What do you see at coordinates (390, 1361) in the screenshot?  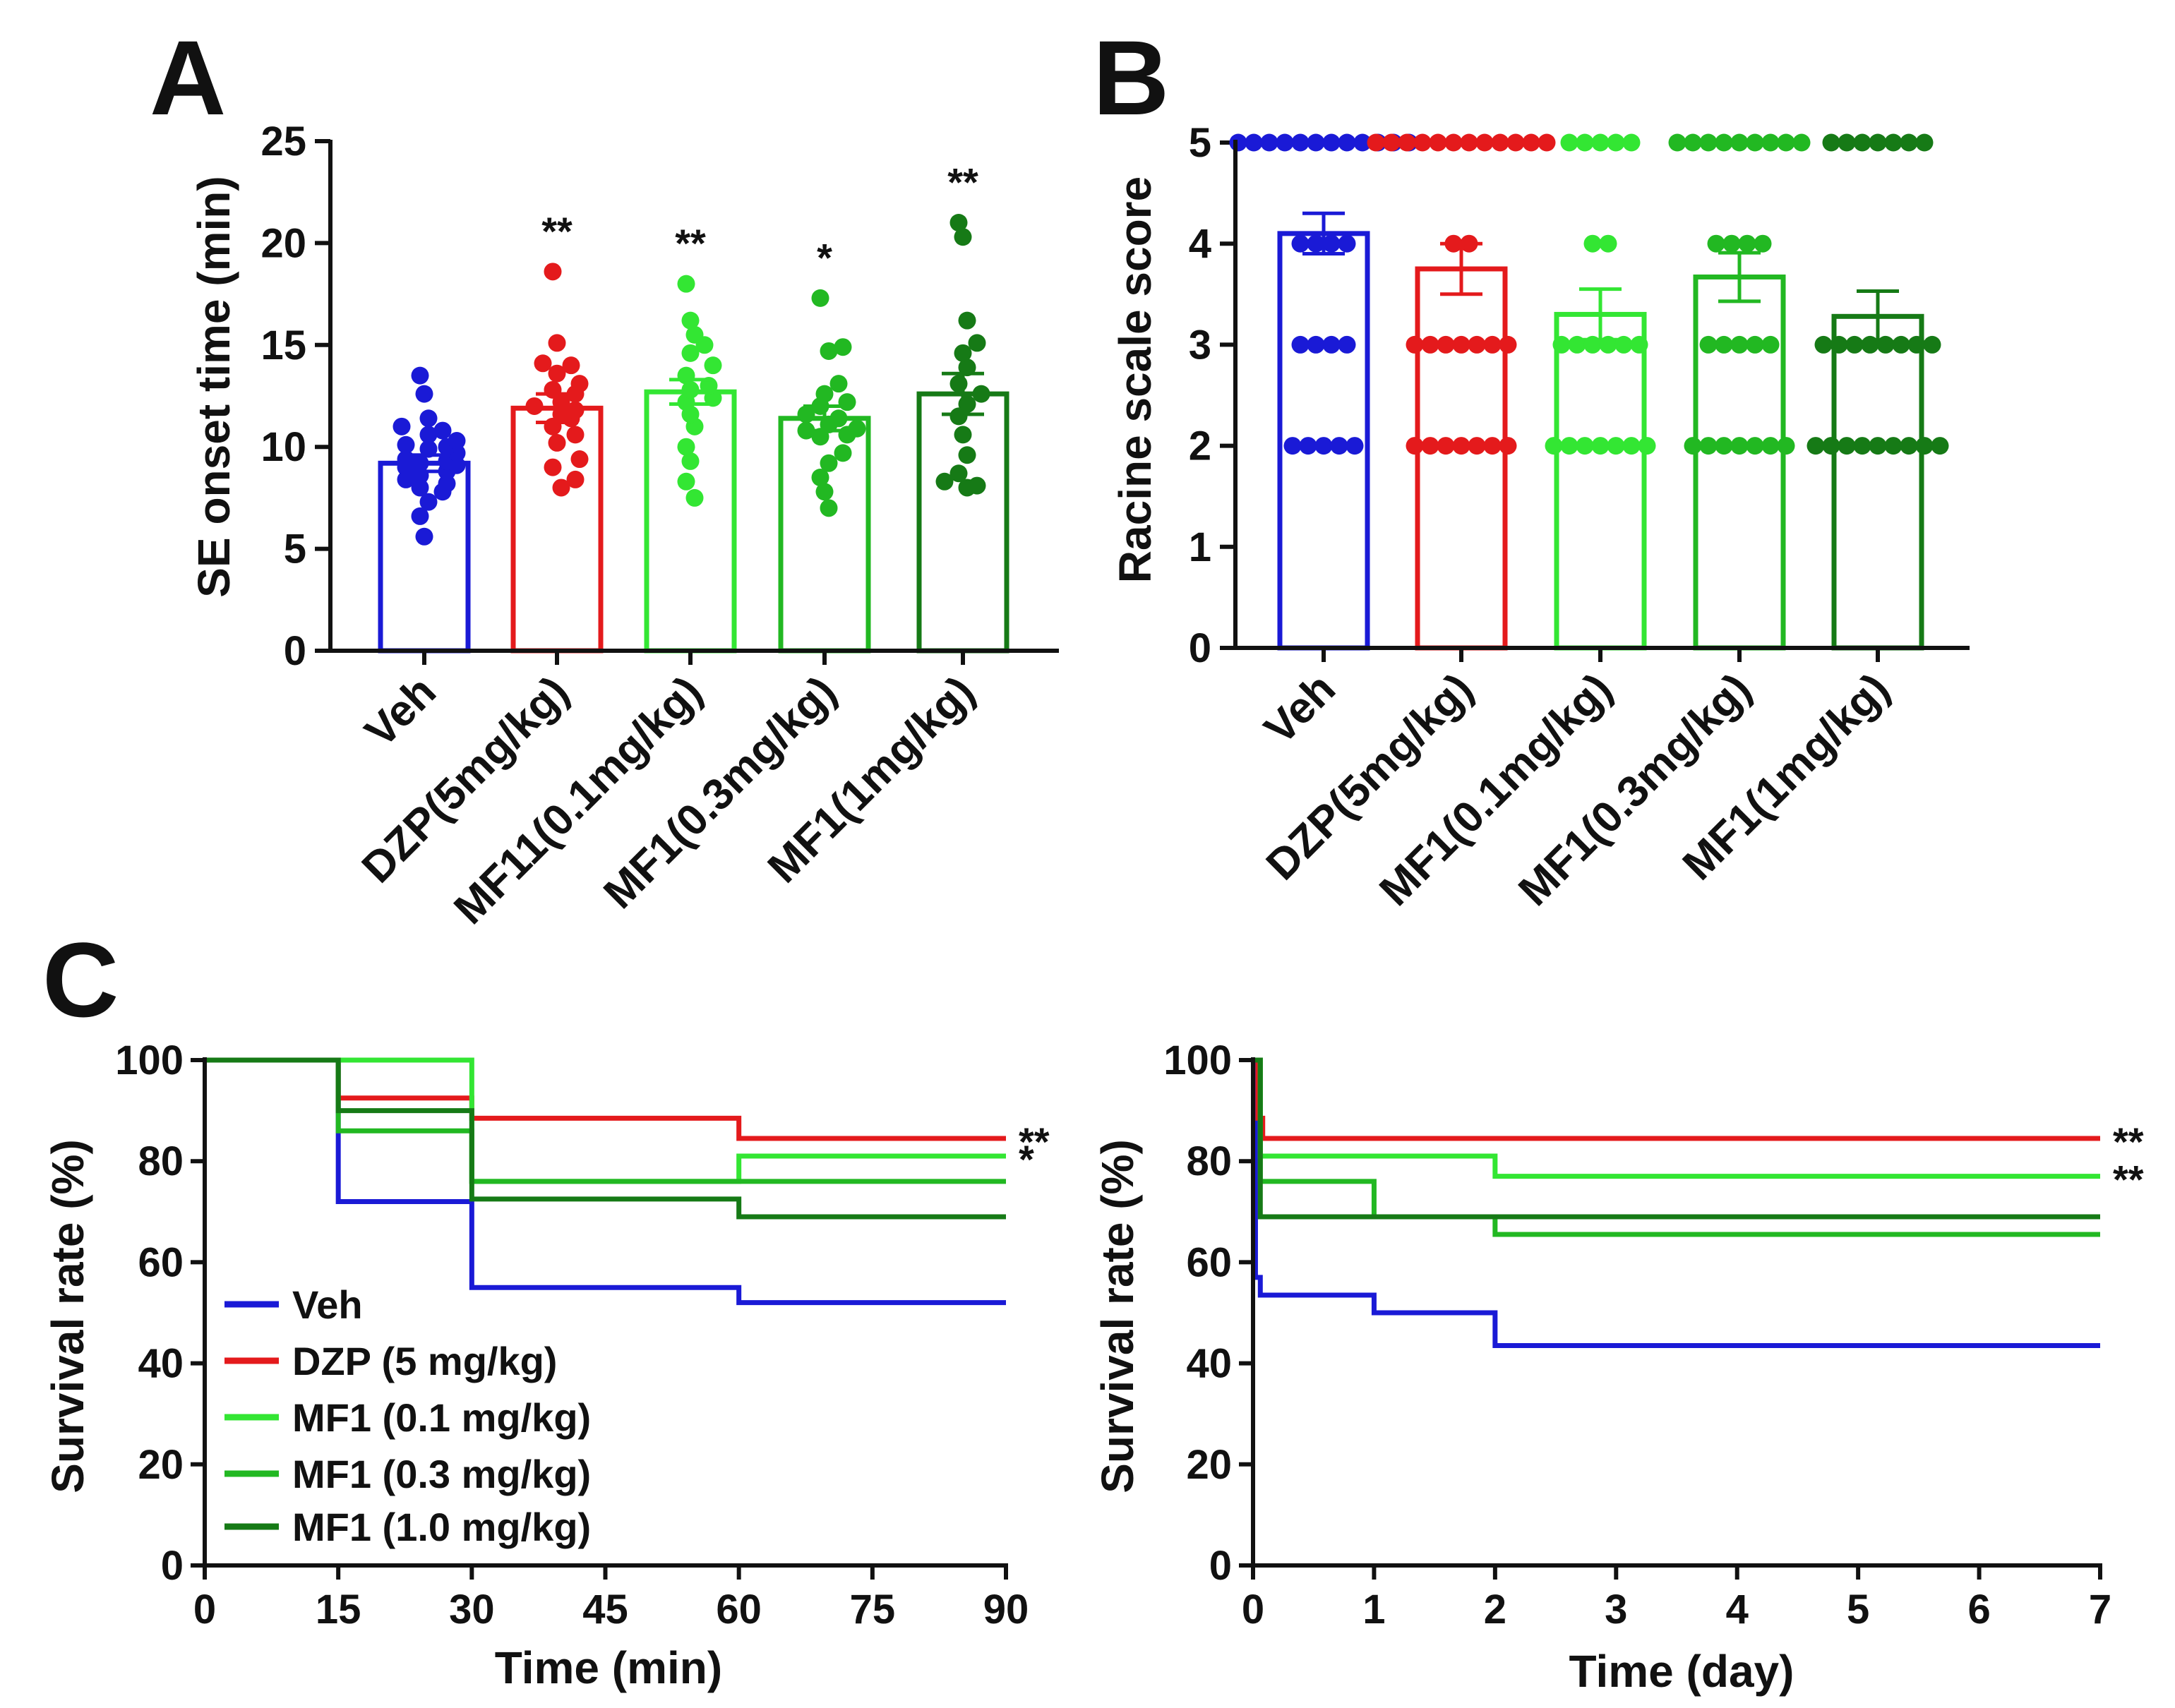 I see `legend-item-dzp: DZP (5 mg/kg)` at bounding box center [390, 1361].